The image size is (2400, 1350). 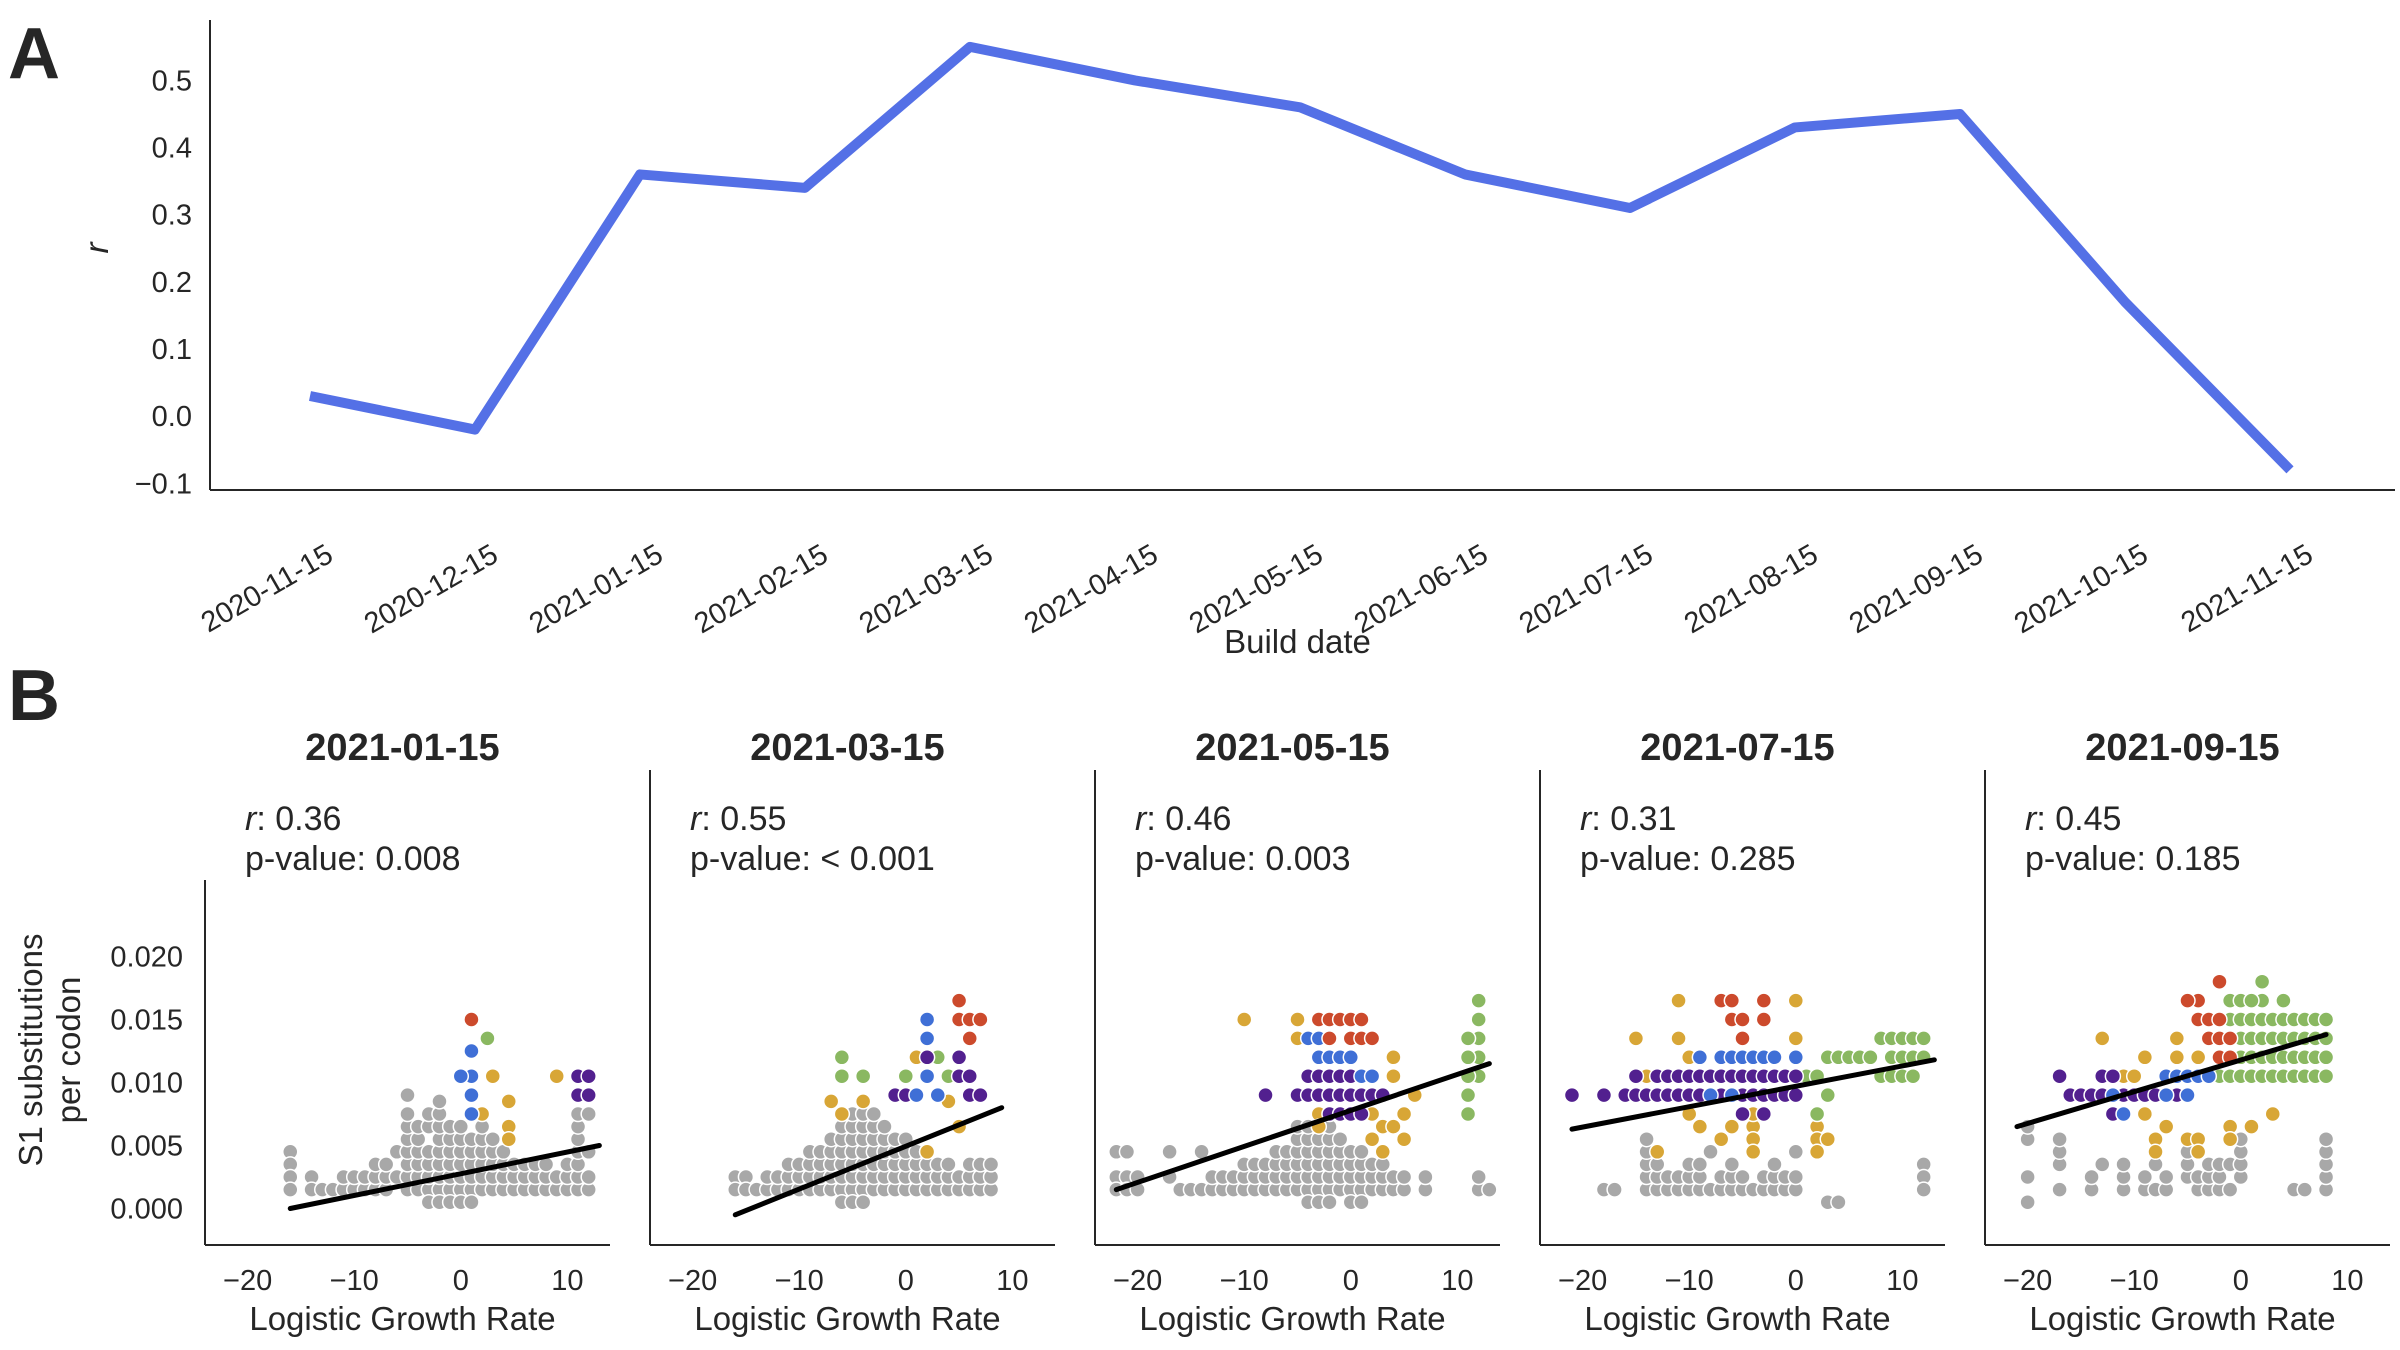 I want to click on points-group, so click(x=1747, y=1101).